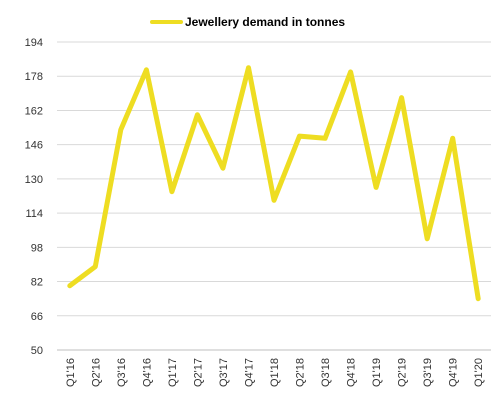  I want to click on x-tick-label: Q4'18, so click(352, 372).